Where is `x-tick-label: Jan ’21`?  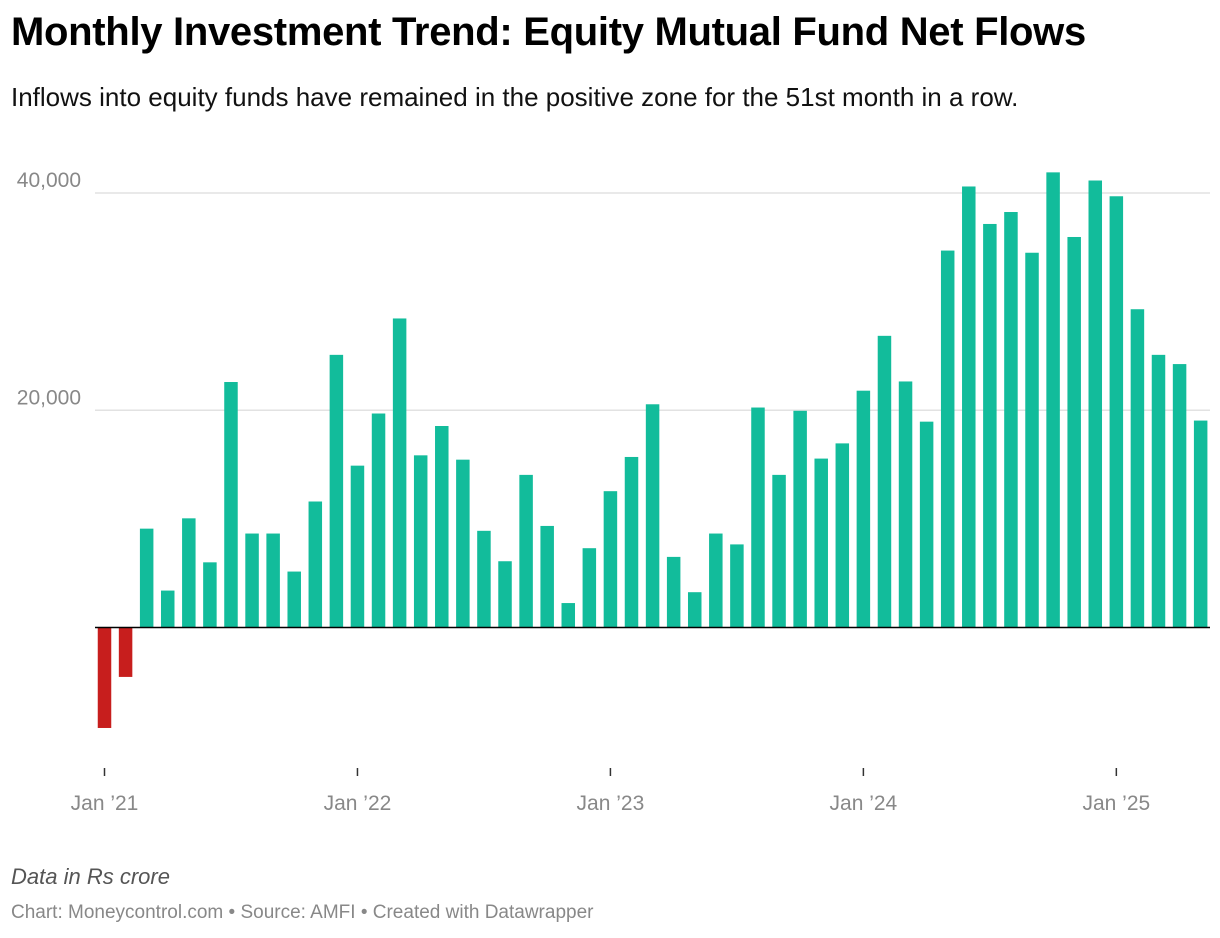 x-tick-label: Jan ’21 is located at coordinates (105, 803).